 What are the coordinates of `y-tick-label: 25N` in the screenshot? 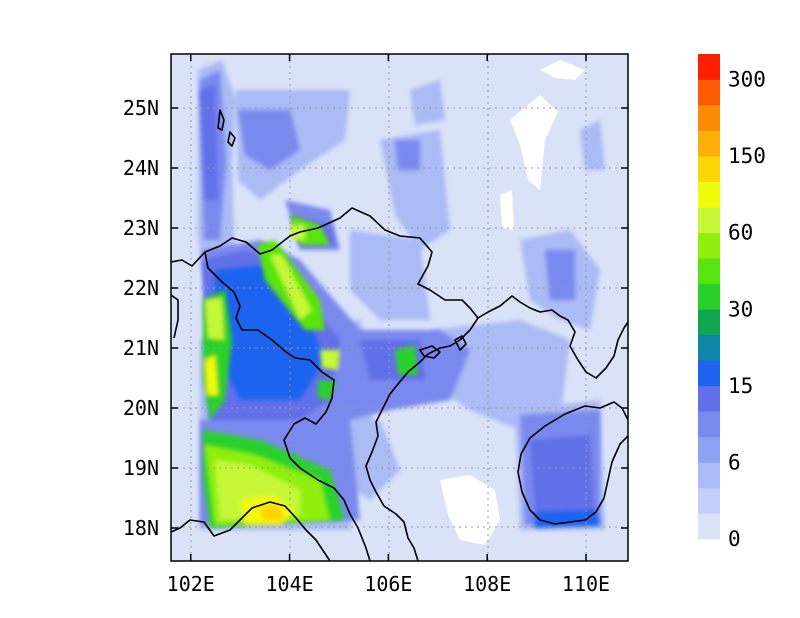 It's located at (141, 108).